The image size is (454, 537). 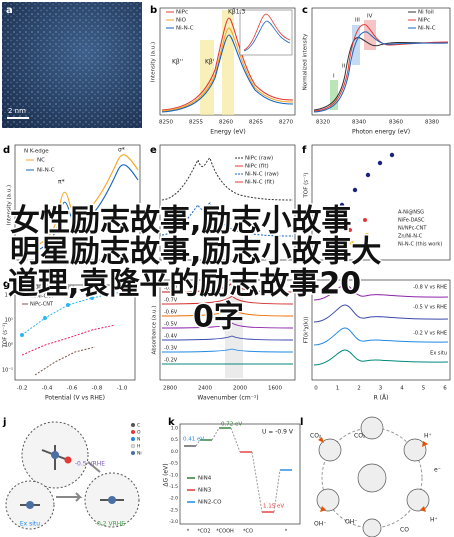 What do you see at coordinates (171, 289) in the screenshot?
I see `potential-label: -0.9V` at bounding box center [171, 289].